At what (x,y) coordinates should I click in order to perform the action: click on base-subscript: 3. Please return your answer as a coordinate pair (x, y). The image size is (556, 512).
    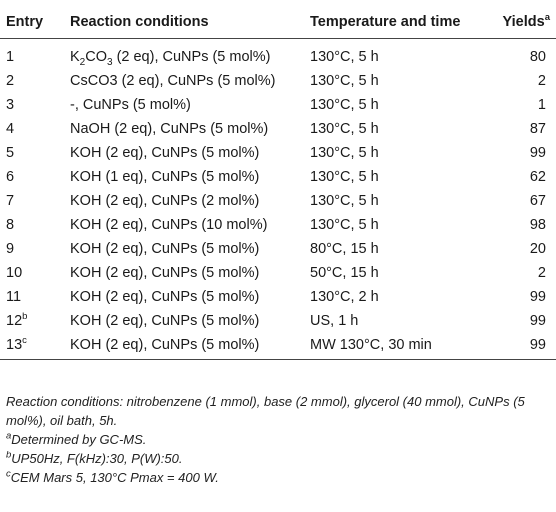
    Looking at the image, I should click on (109, 62).